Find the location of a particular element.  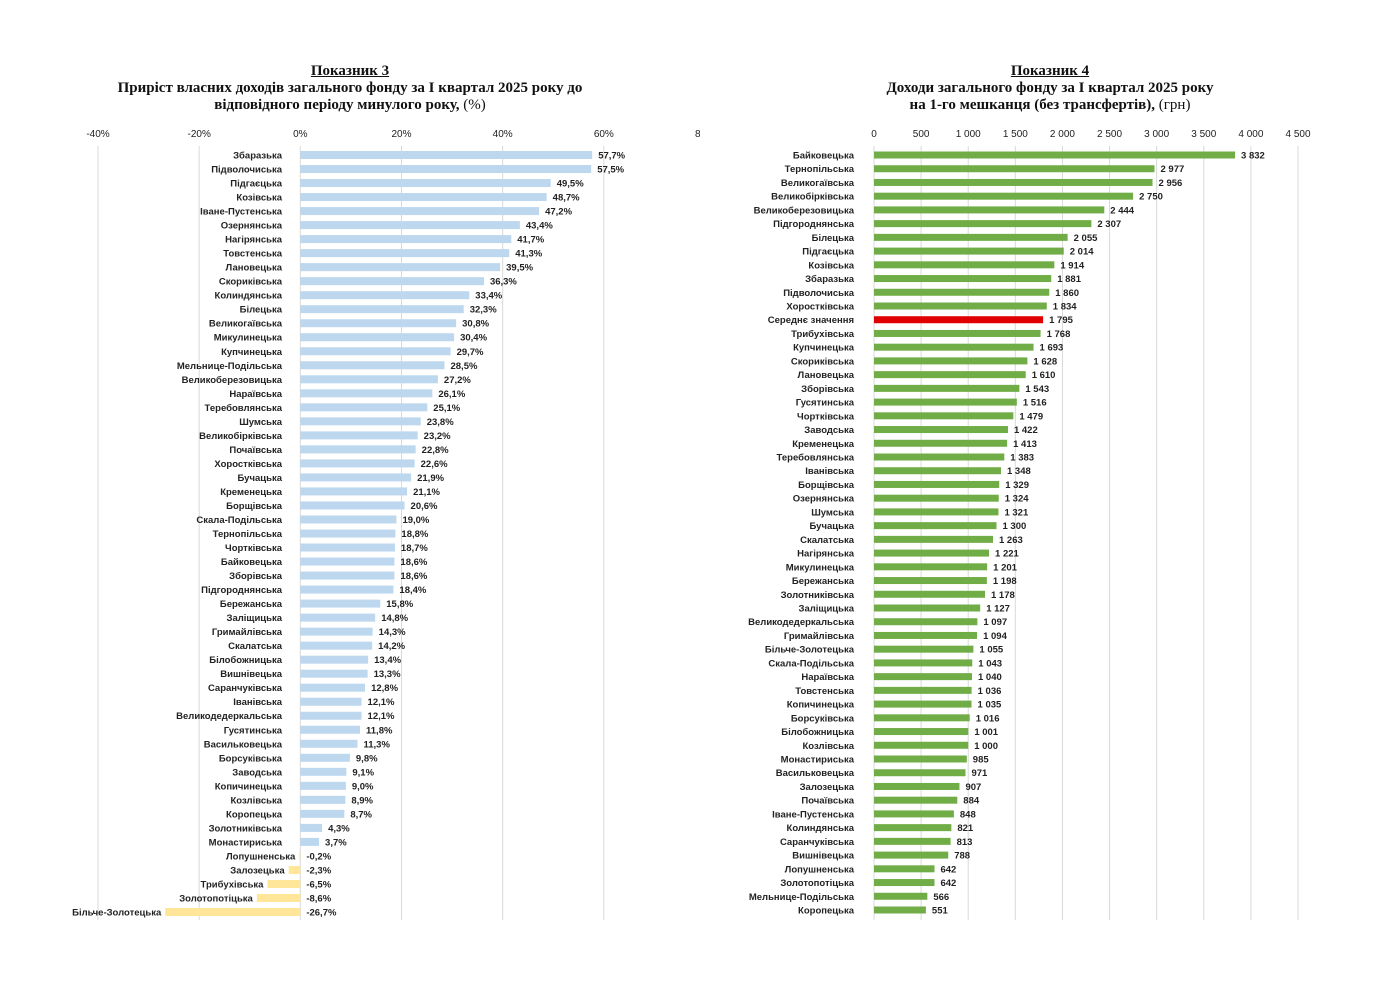

data-label: 19,0% is located at coordinates (415, 520).